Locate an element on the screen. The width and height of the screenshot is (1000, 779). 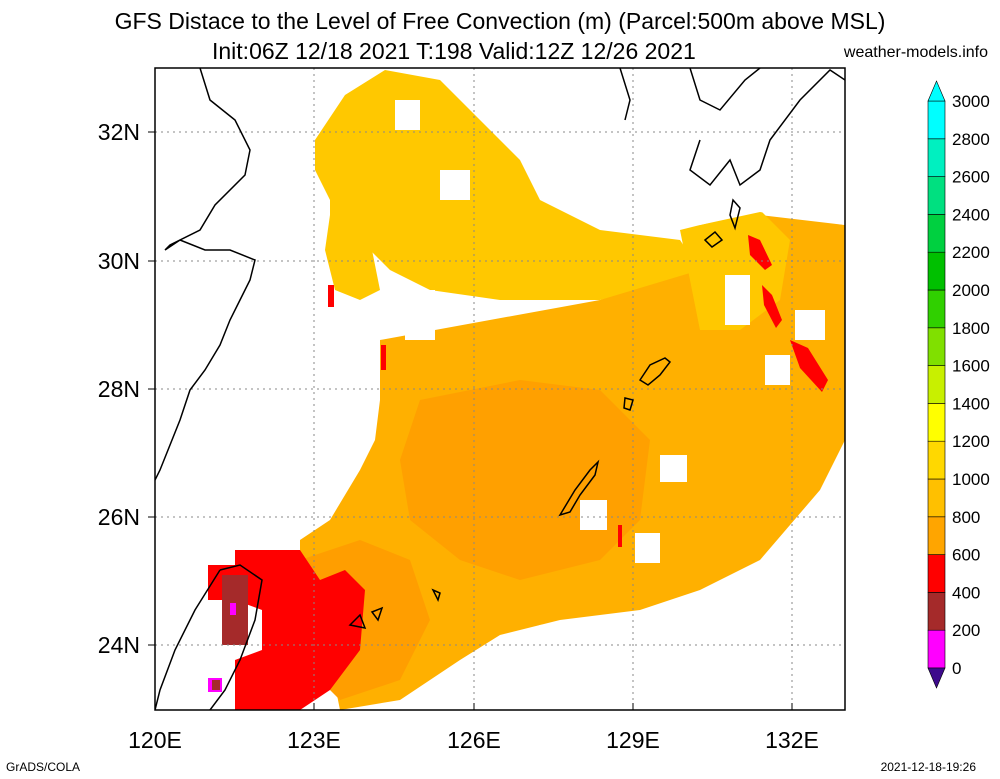
lat-axis: 32N 30N 28N 26N 24N is located at coordinates (126, 388).